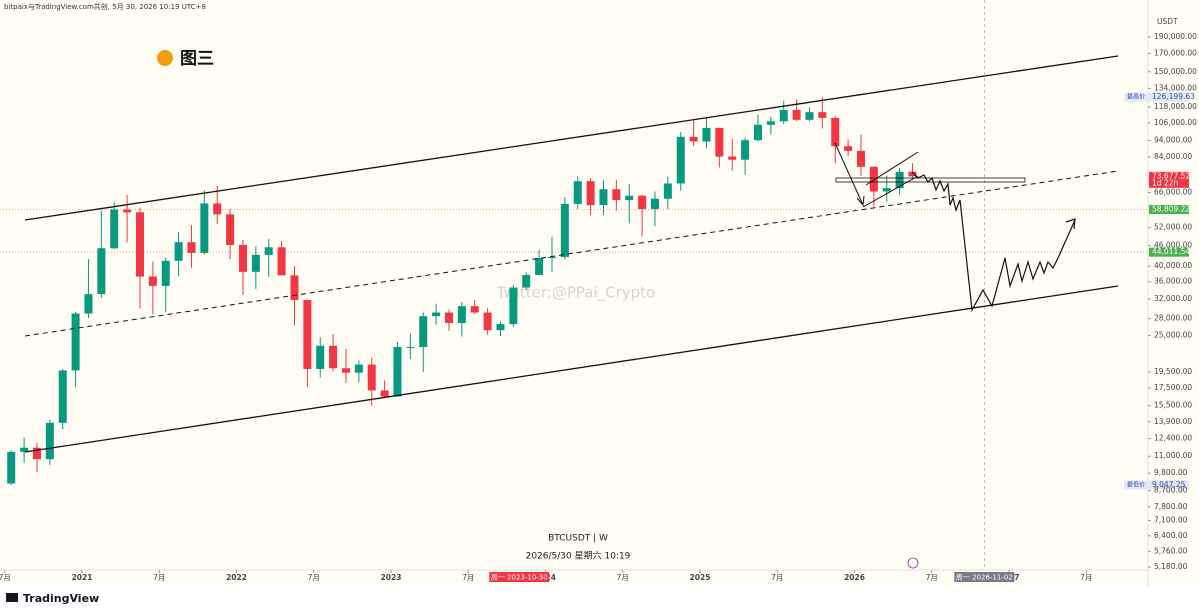 Image resolution: width=1199 pixels, height=614 pixels. I want to click on price-tag-name: 最高价, so click(1136, 97).